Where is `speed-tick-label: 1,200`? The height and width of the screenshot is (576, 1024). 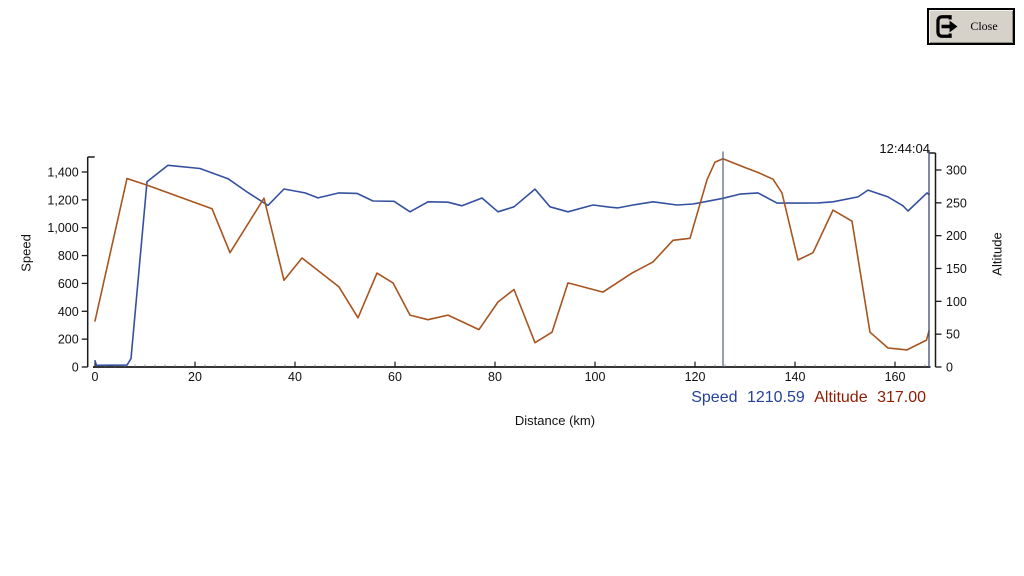 speed-tick-label: 1,200 is located at coordinates (62, 200).